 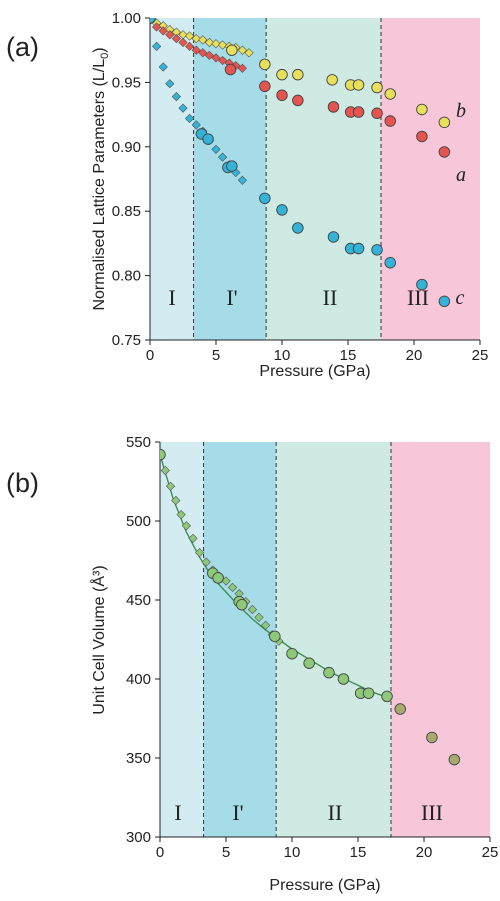 What do you see at coordinates (126, 211) in the screenshot?
I see `y-tick-label: 0.85` at bounding box center [126, 211].